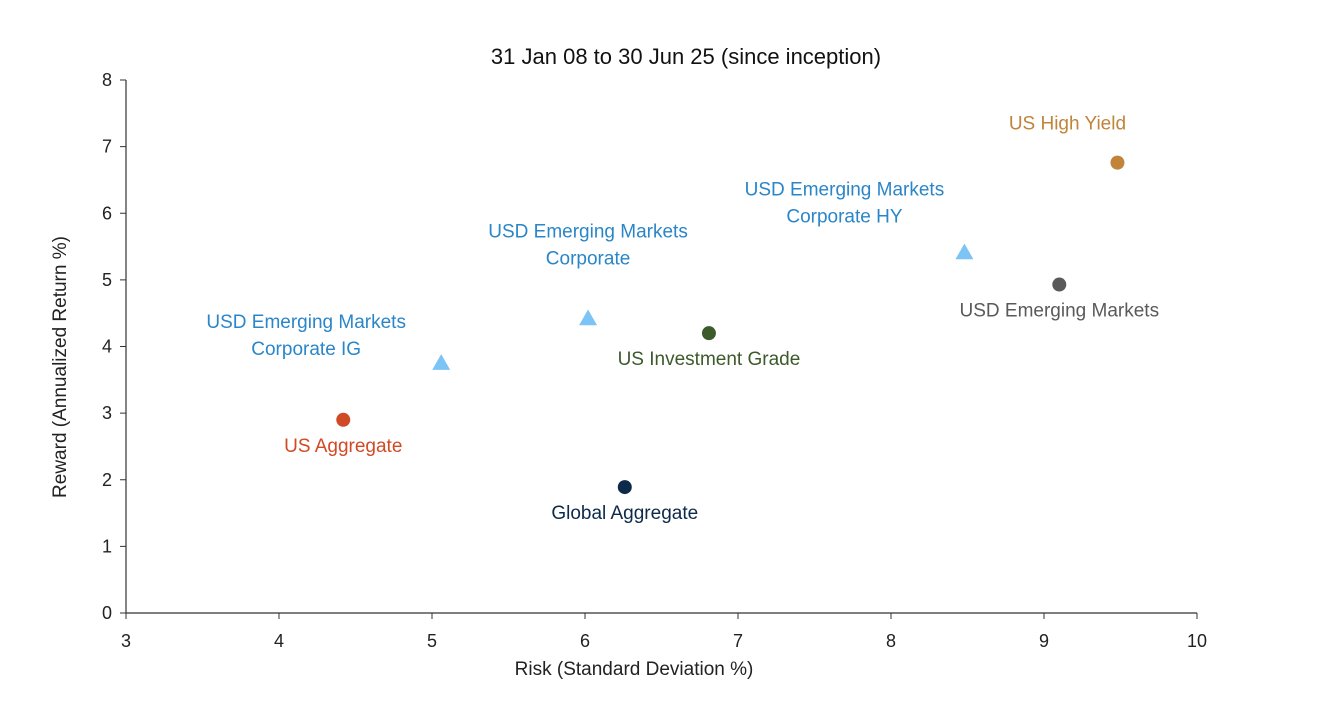 The width and height of the screenshot is (1326, 720). What do you see at coordinates (634, 669) in the screenshot?
I see `x-axis-title: Risk (Standard Deviation %)` at bounding box center [634, 669].